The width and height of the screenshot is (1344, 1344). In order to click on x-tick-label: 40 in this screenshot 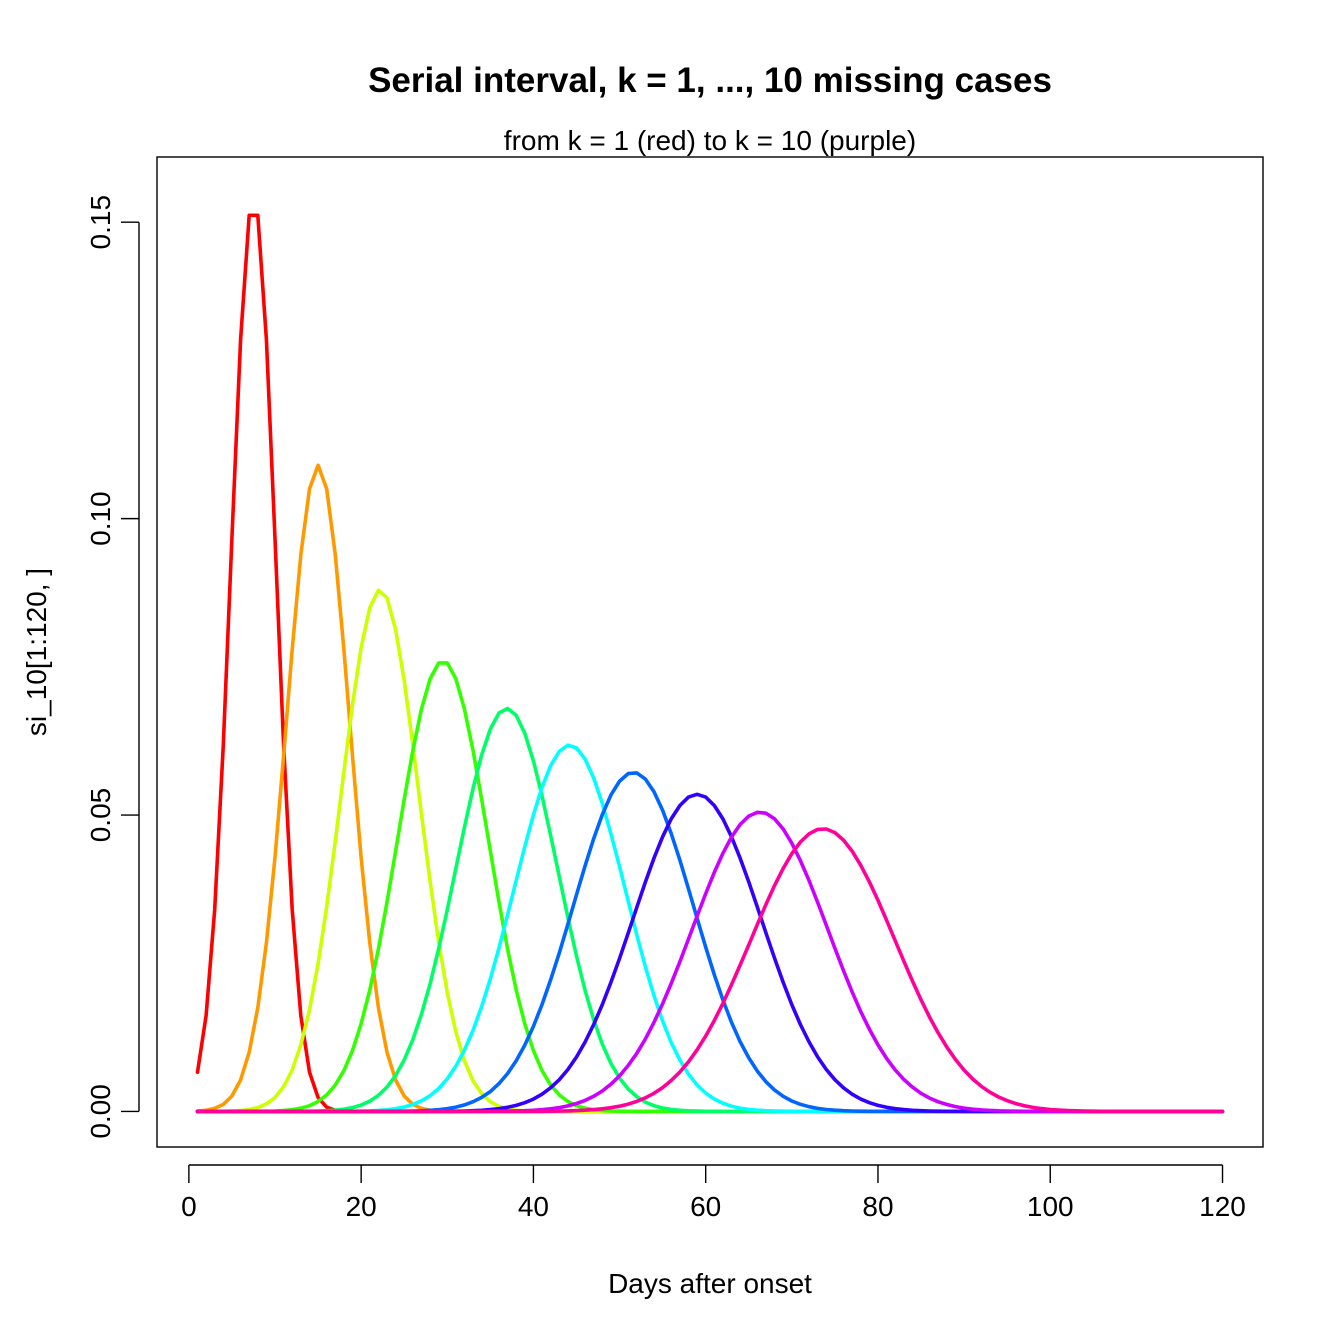, I will do `click(533, 1206)`.